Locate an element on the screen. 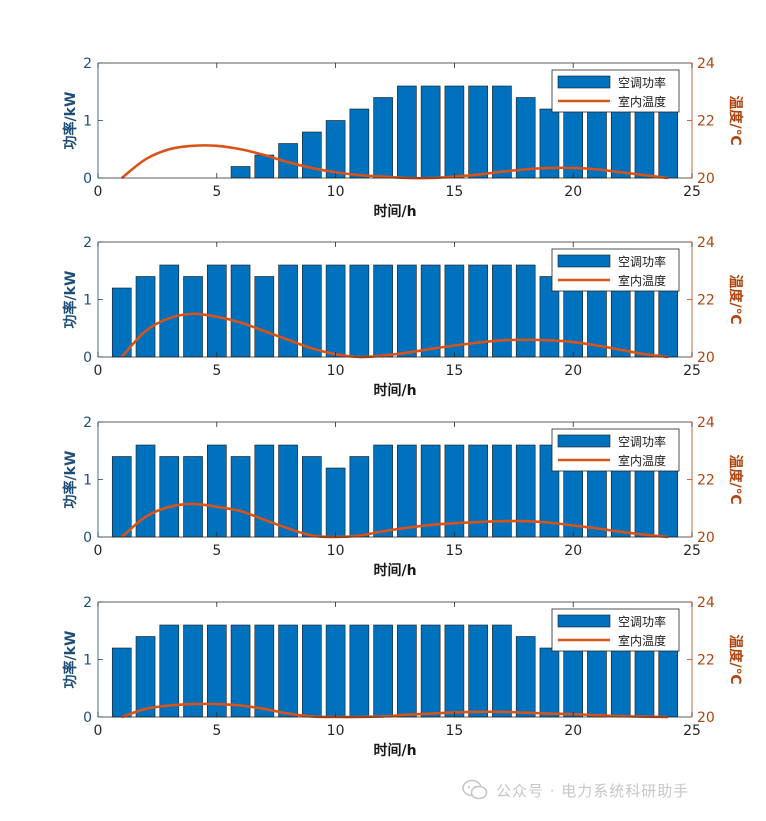 This screenshot has height=821, width=766. wechat-icon is located at coordinates (475, 789).